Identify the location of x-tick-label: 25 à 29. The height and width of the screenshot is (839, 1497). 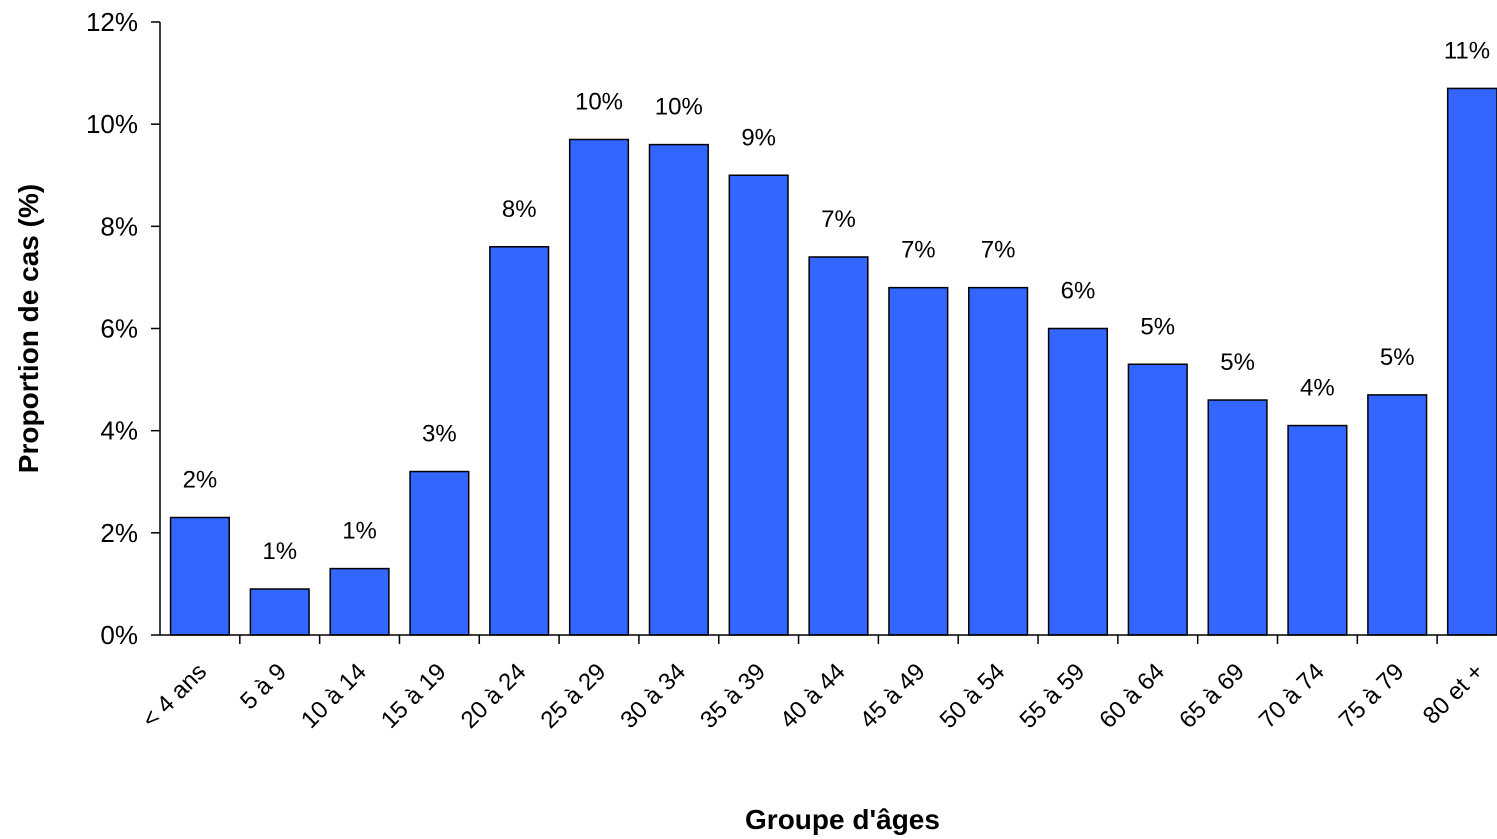
(574, 696).